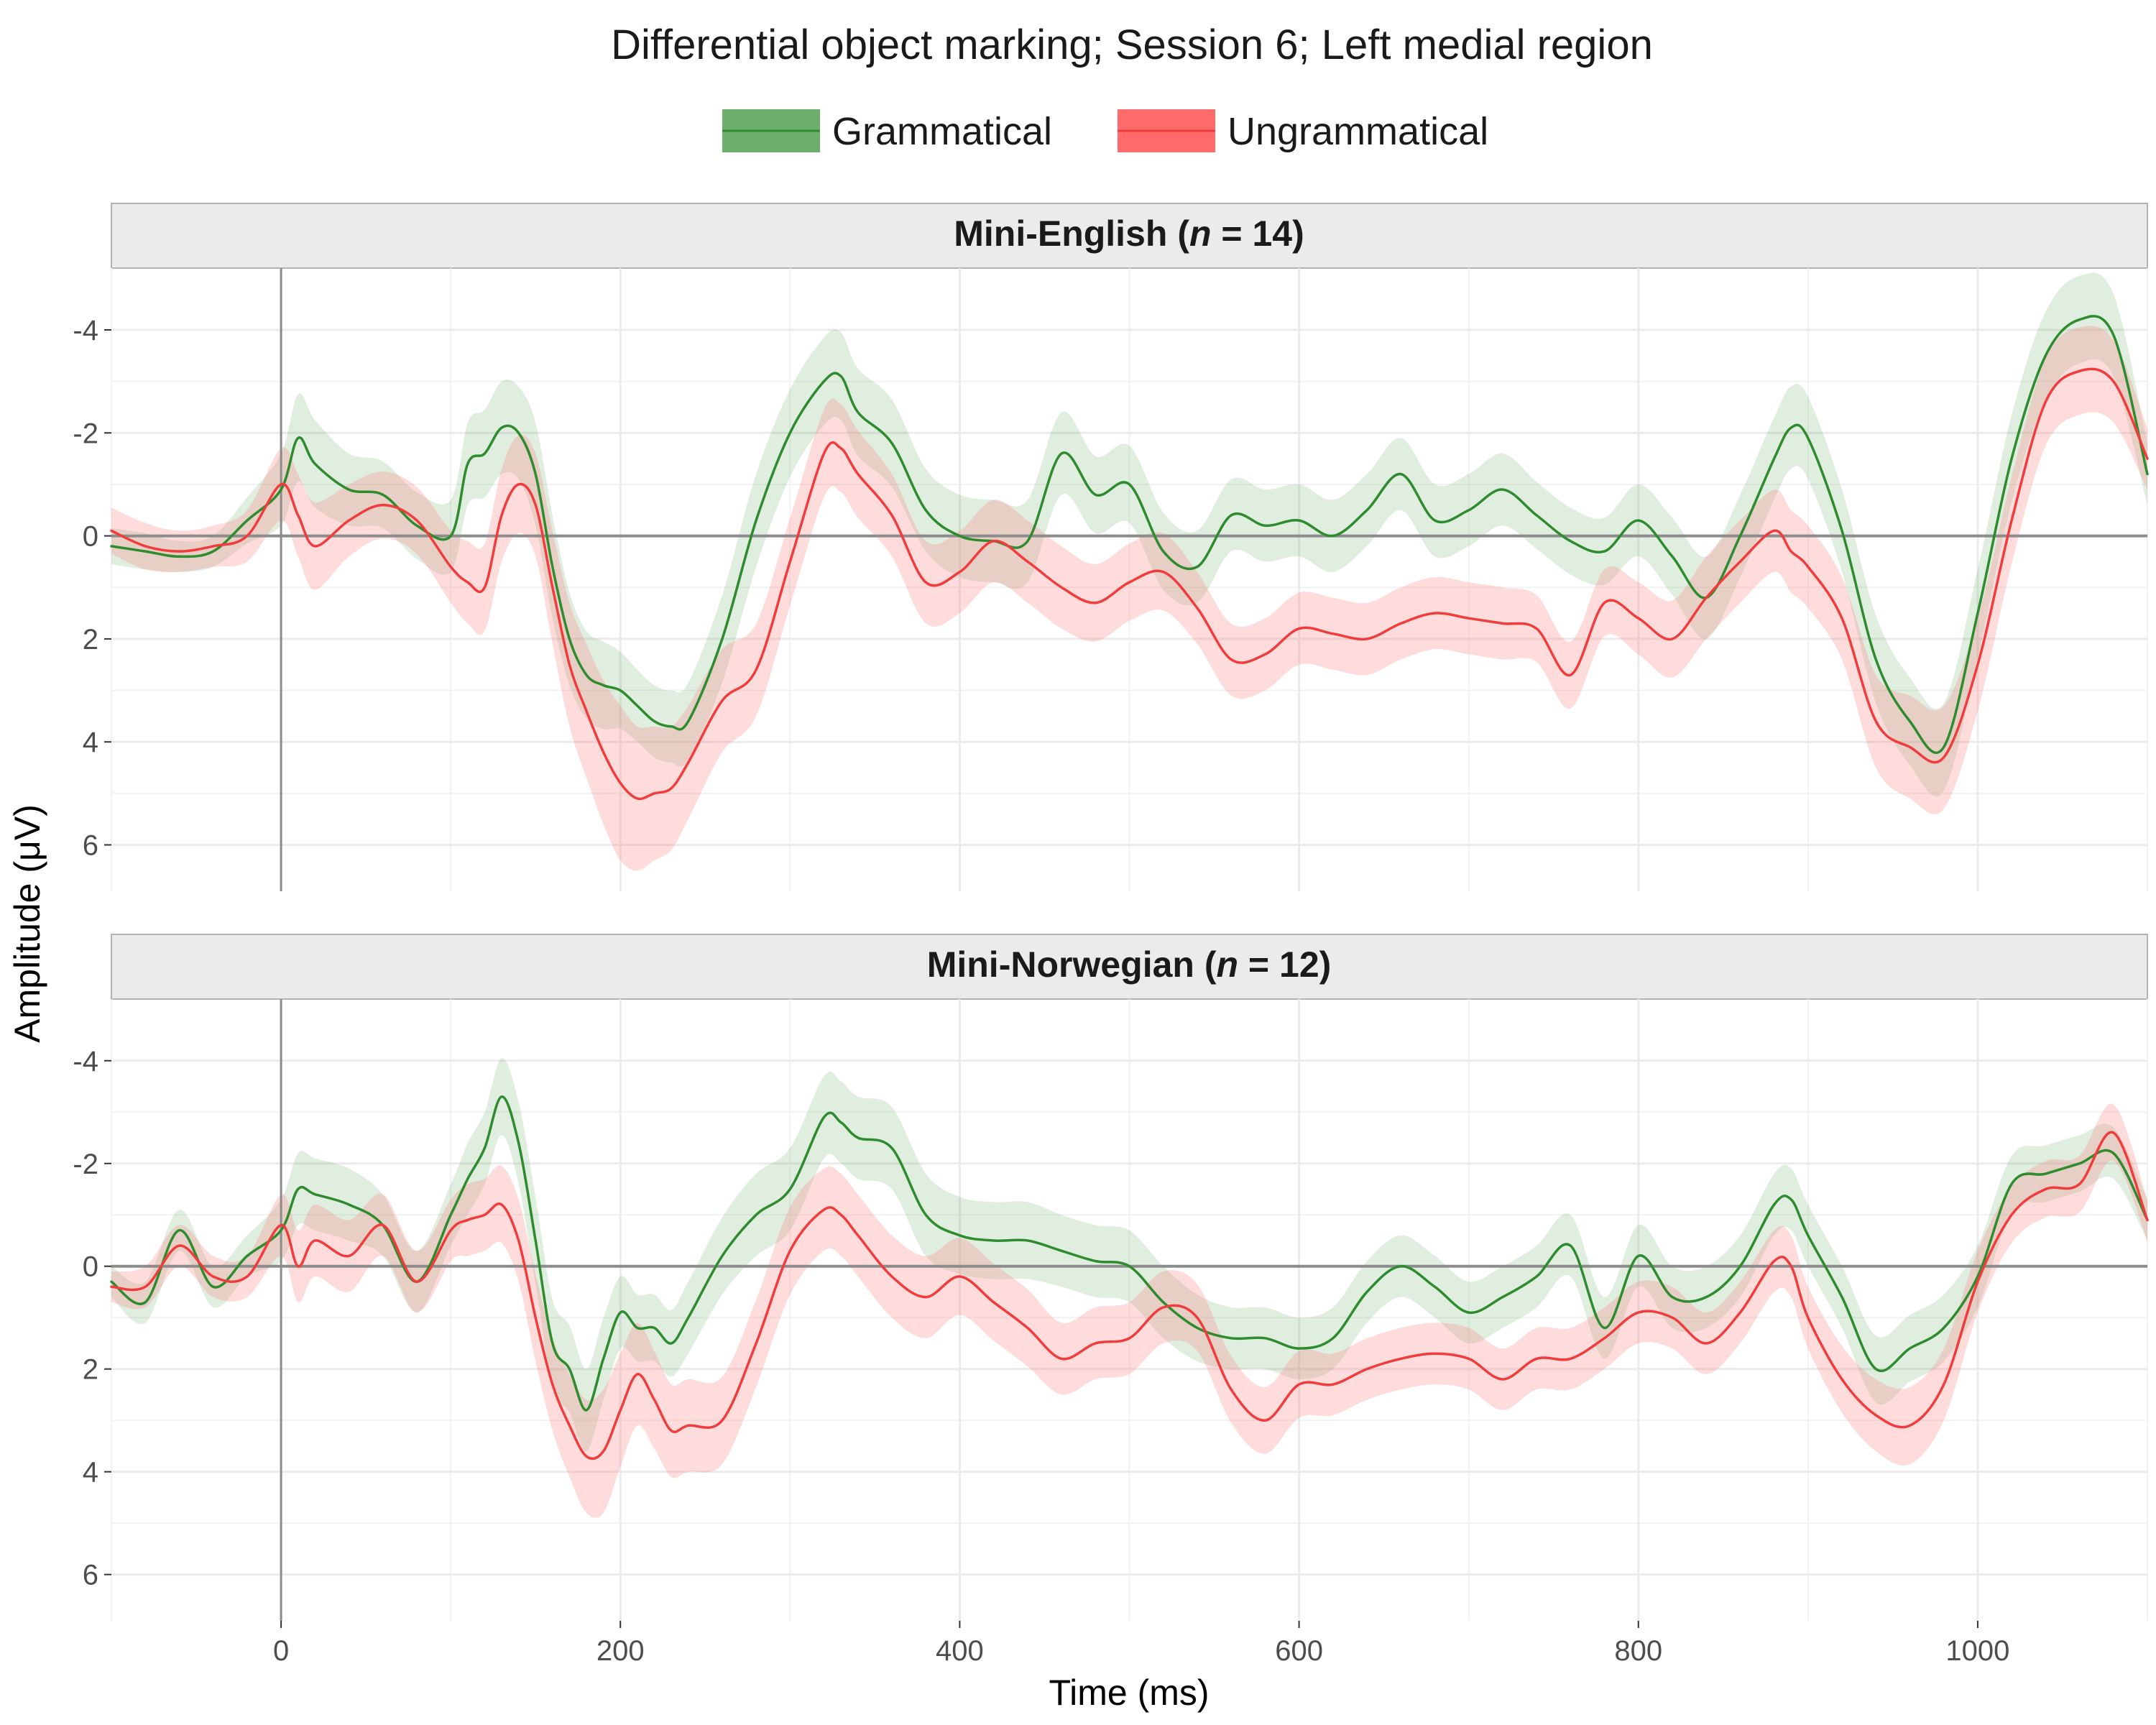 The width and height of the screenshot is (2156, 1725). I want to click on x-tick-label: 0, so click(281, 1651).